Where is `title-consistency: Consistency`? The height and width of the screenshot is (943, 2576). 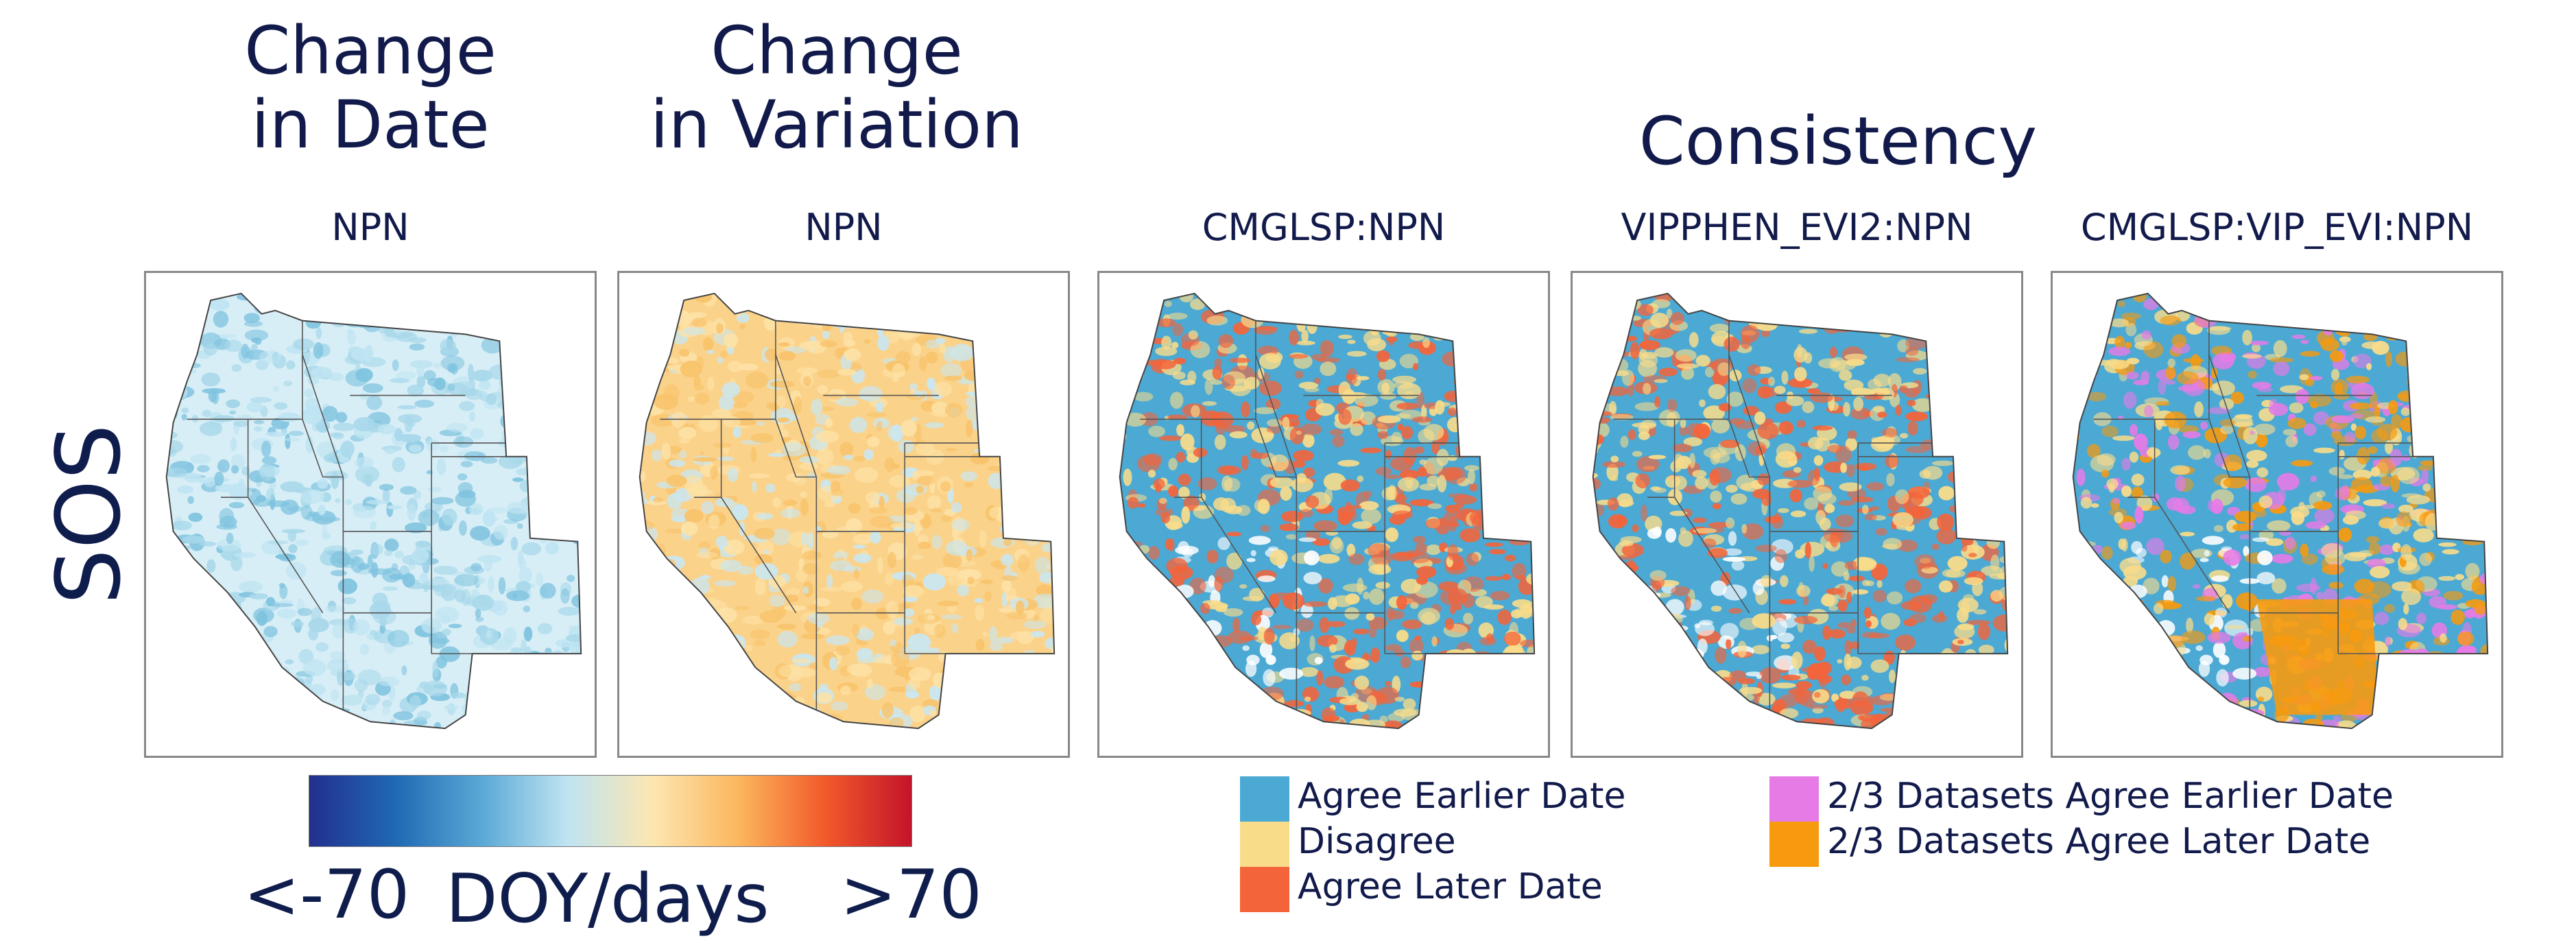 title-consistency: Consistency is located at coordinates (1838, 141).